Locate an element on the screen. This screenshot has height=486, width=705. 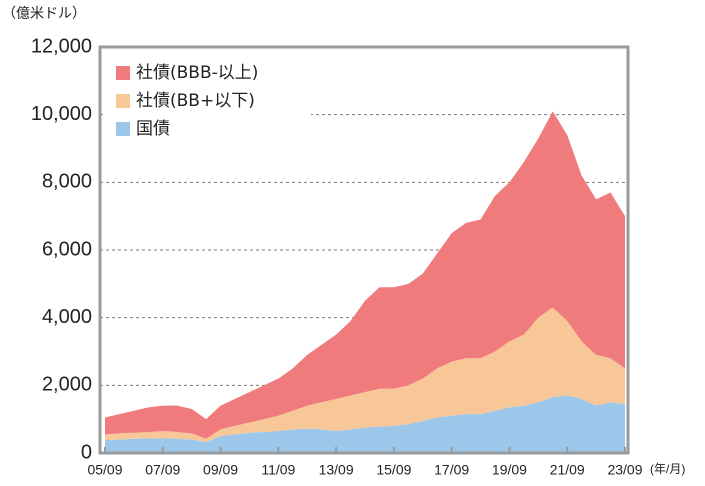
y-tick-label: 10,000 is located at coordinates (61, 114).